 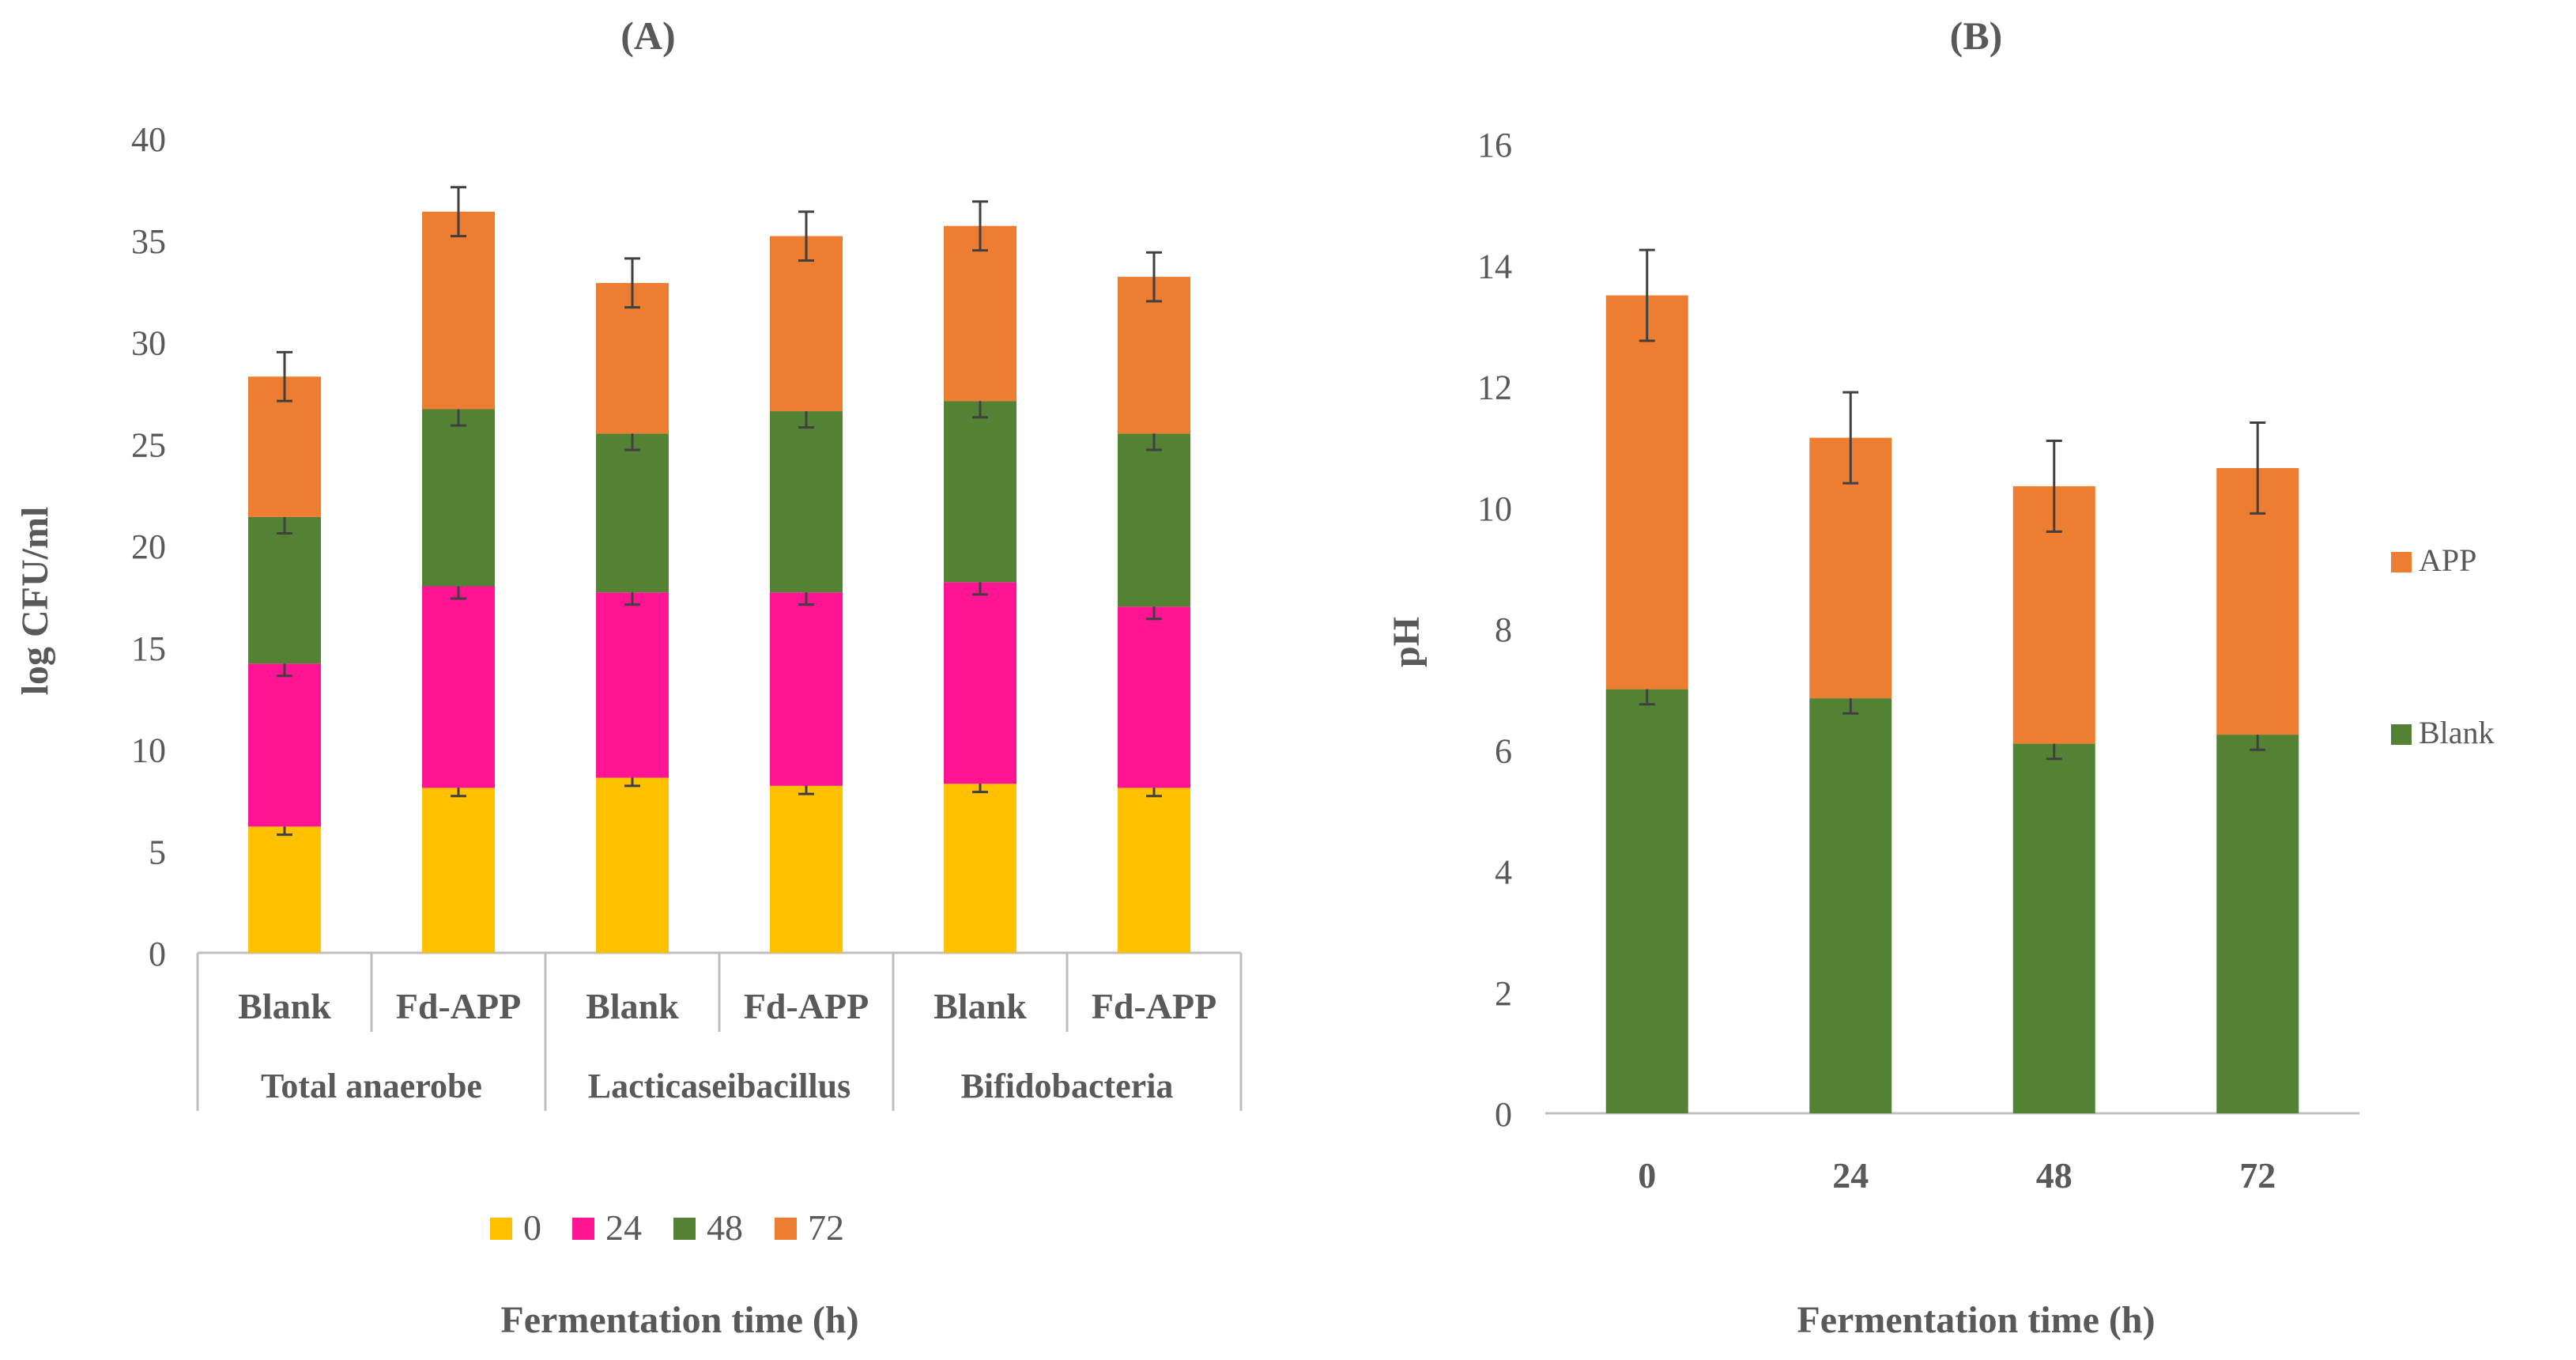 What do you see at coordinates (1976, 35) in the screenshot?
I see `chart-b-title: (B)` at bounding box center [1976, 35].